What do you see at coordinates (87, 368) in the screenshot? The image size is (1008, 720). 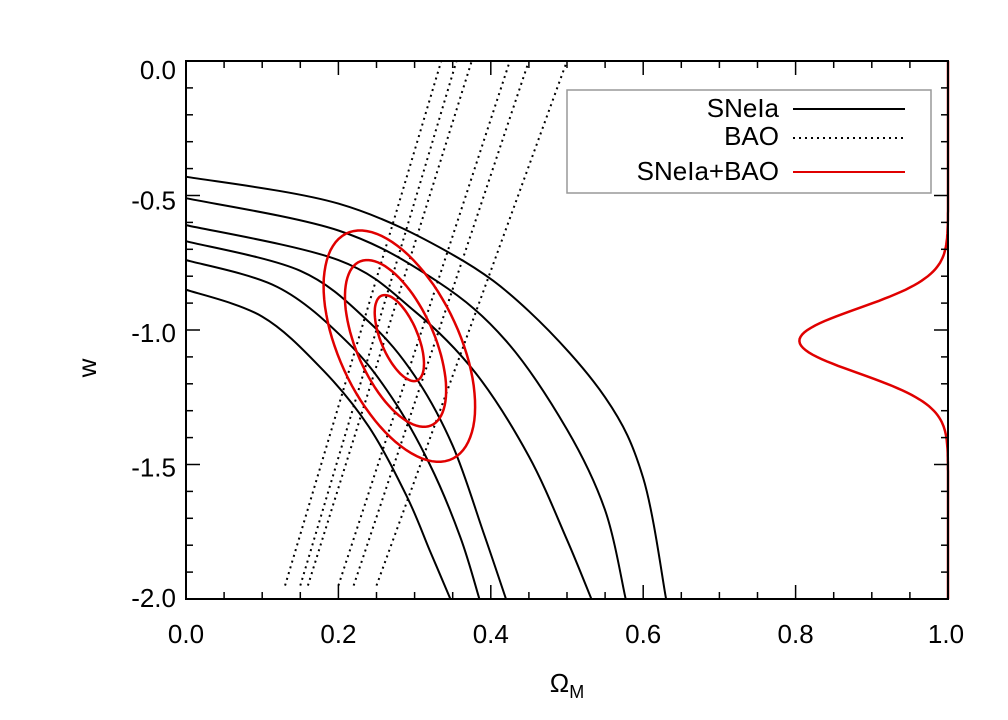 I see `y-axis-title: w` at bounding box center [87, 368].